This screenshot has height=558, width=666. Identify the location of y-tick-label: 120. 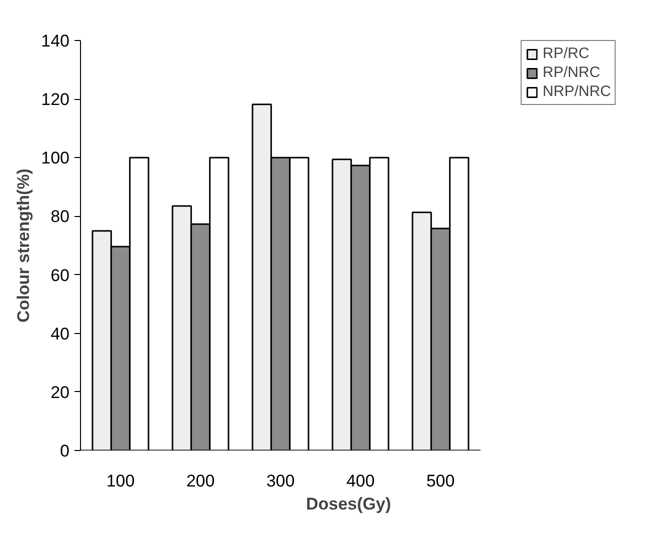
(55, 100).